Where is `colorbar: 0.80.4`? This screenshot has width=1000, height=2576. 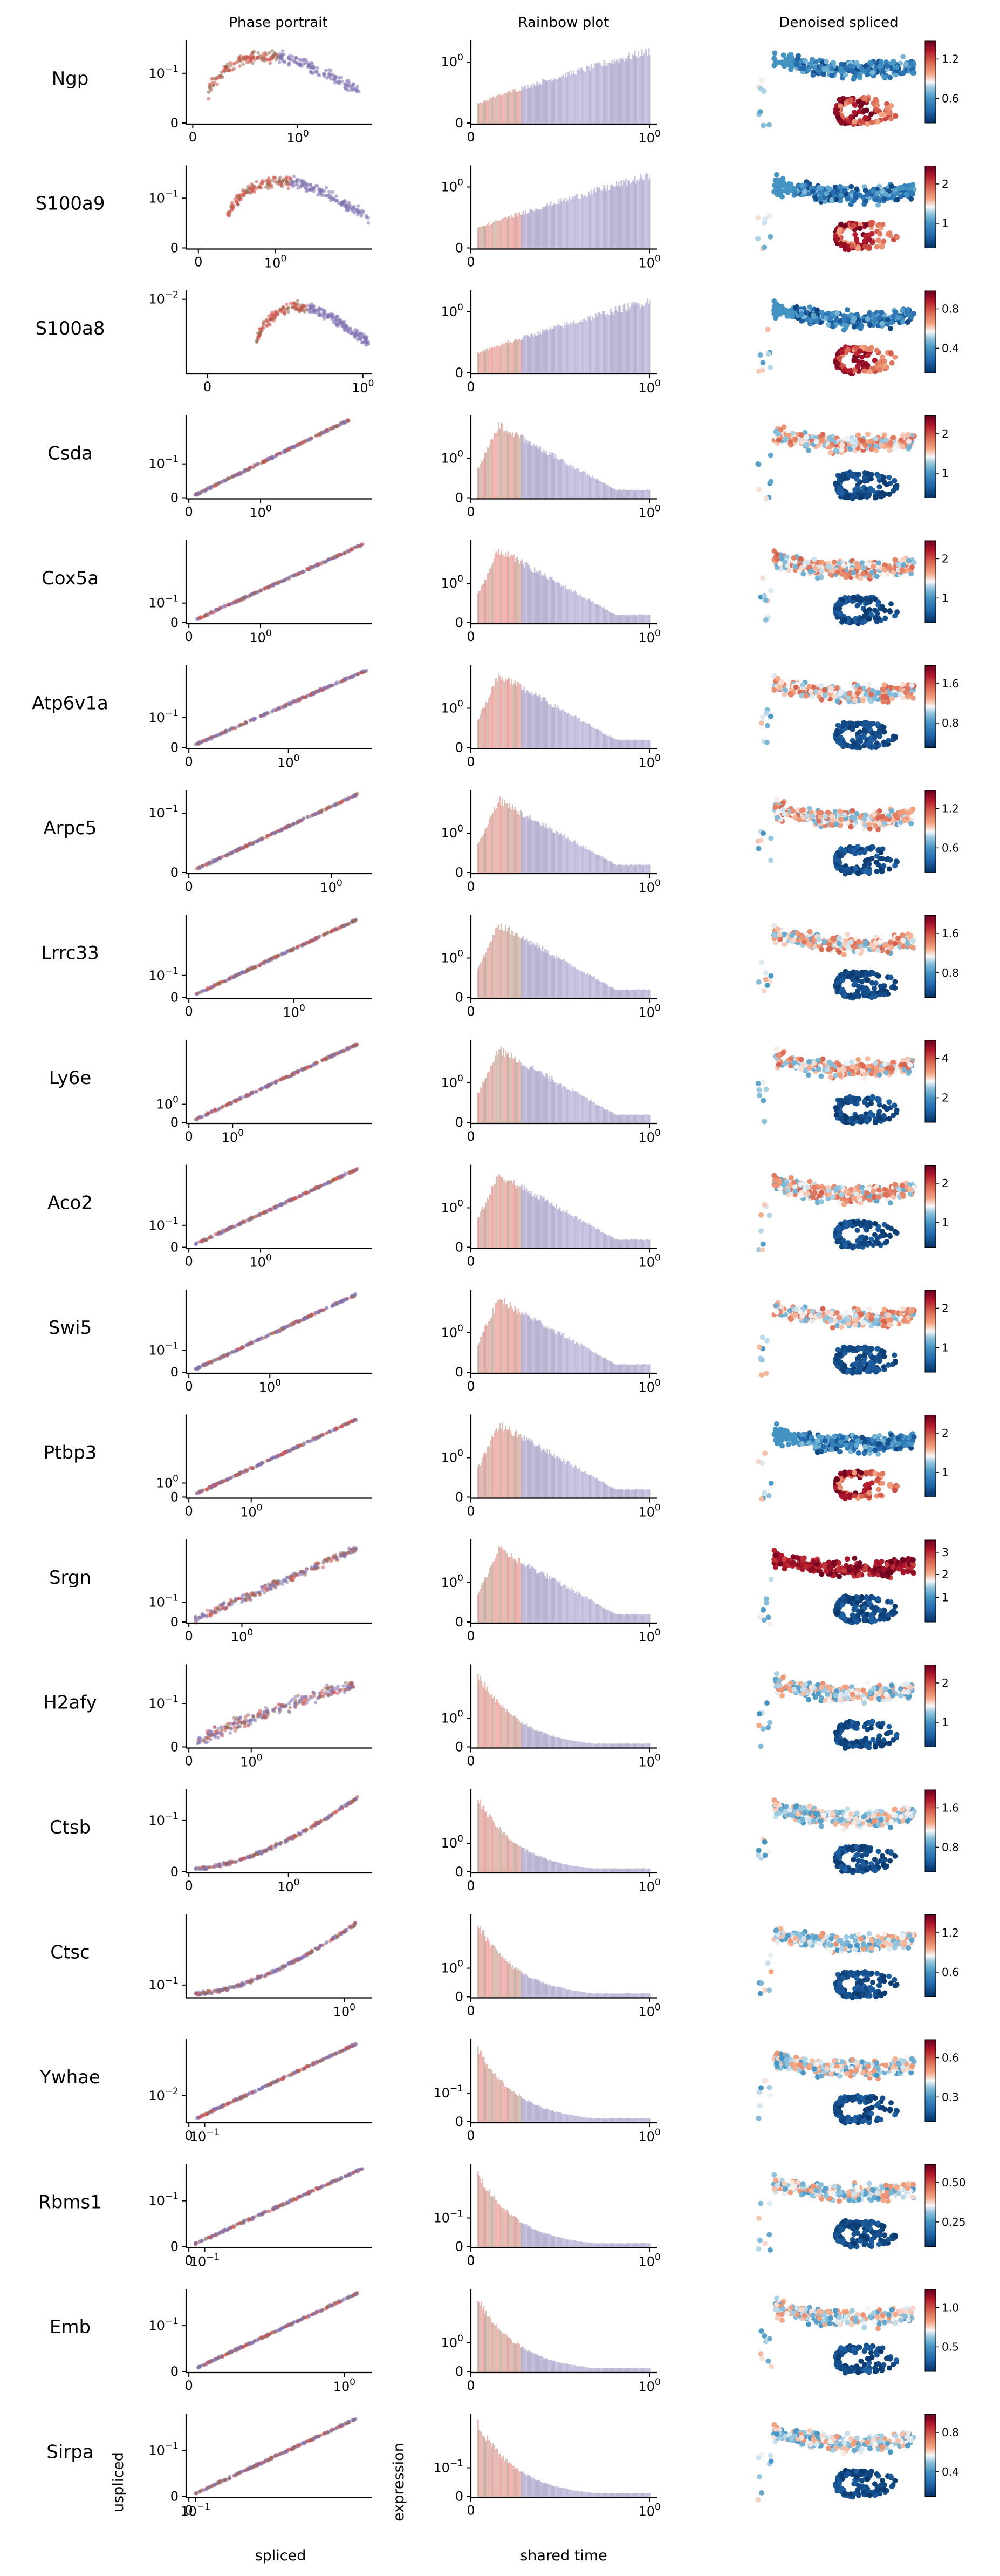 colorbar: 0.80.4 is located at coordinates (942, 332).